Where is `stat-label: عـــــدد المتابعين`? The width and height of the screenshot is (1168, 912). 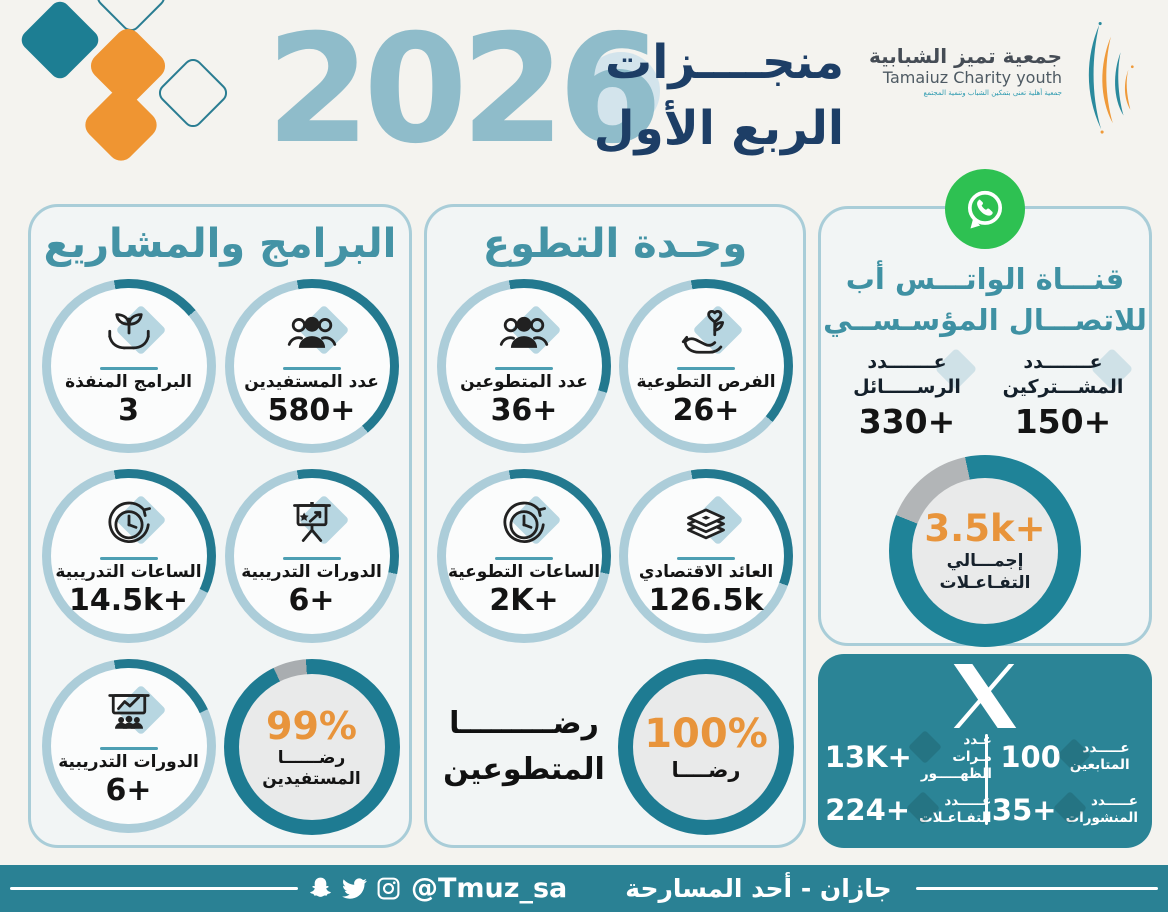 stat-label: عـــــدد المتابعين is located at coordinates (1099, 757).